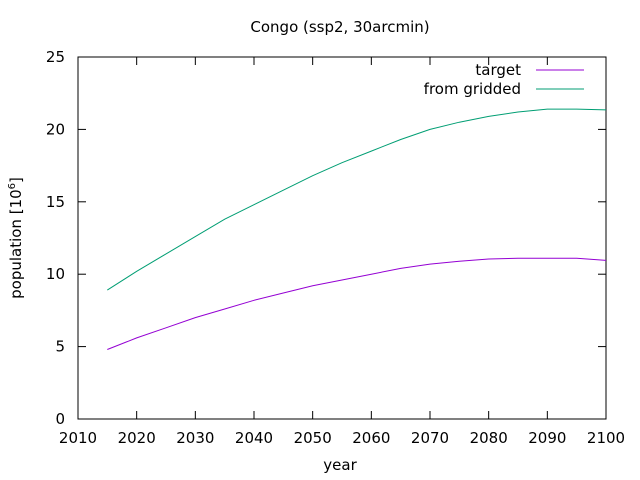 The width and height of the screenshot is (640, 480). What do you see at coordinates (60, 347) in the screenshot?
I see `y-tick-label: 5` at bounding box center [60, 347].